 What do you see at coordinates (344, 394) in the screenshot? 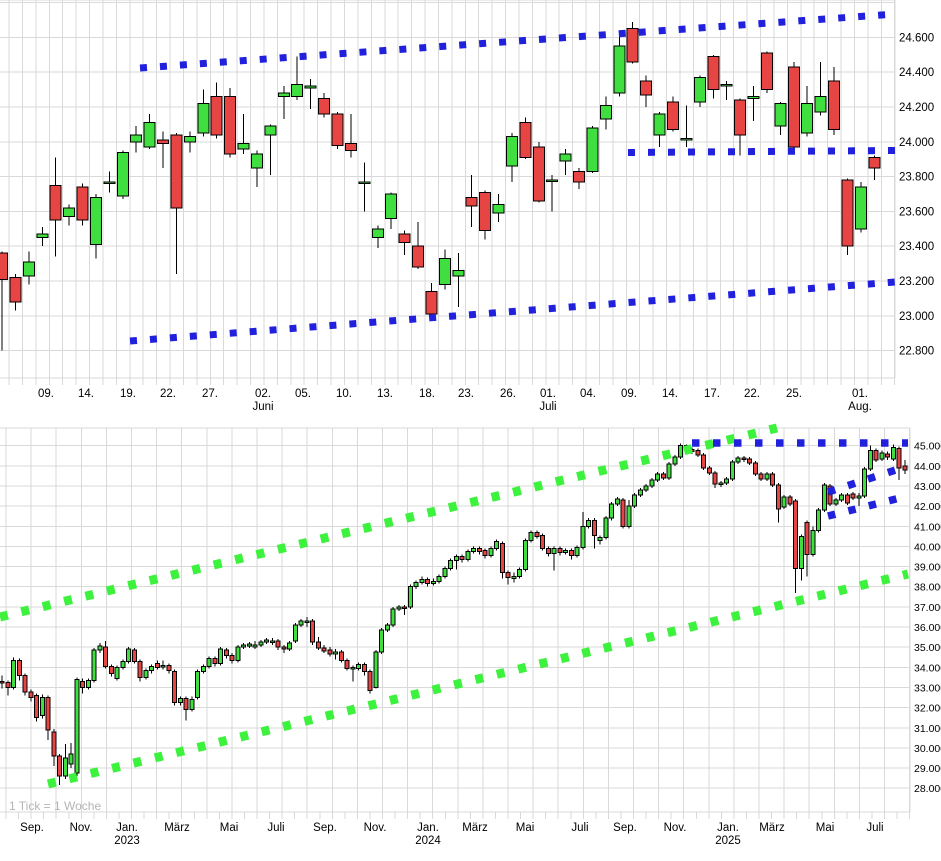
I see `x-axis-label: 10.` at bounding box center [344, 394].